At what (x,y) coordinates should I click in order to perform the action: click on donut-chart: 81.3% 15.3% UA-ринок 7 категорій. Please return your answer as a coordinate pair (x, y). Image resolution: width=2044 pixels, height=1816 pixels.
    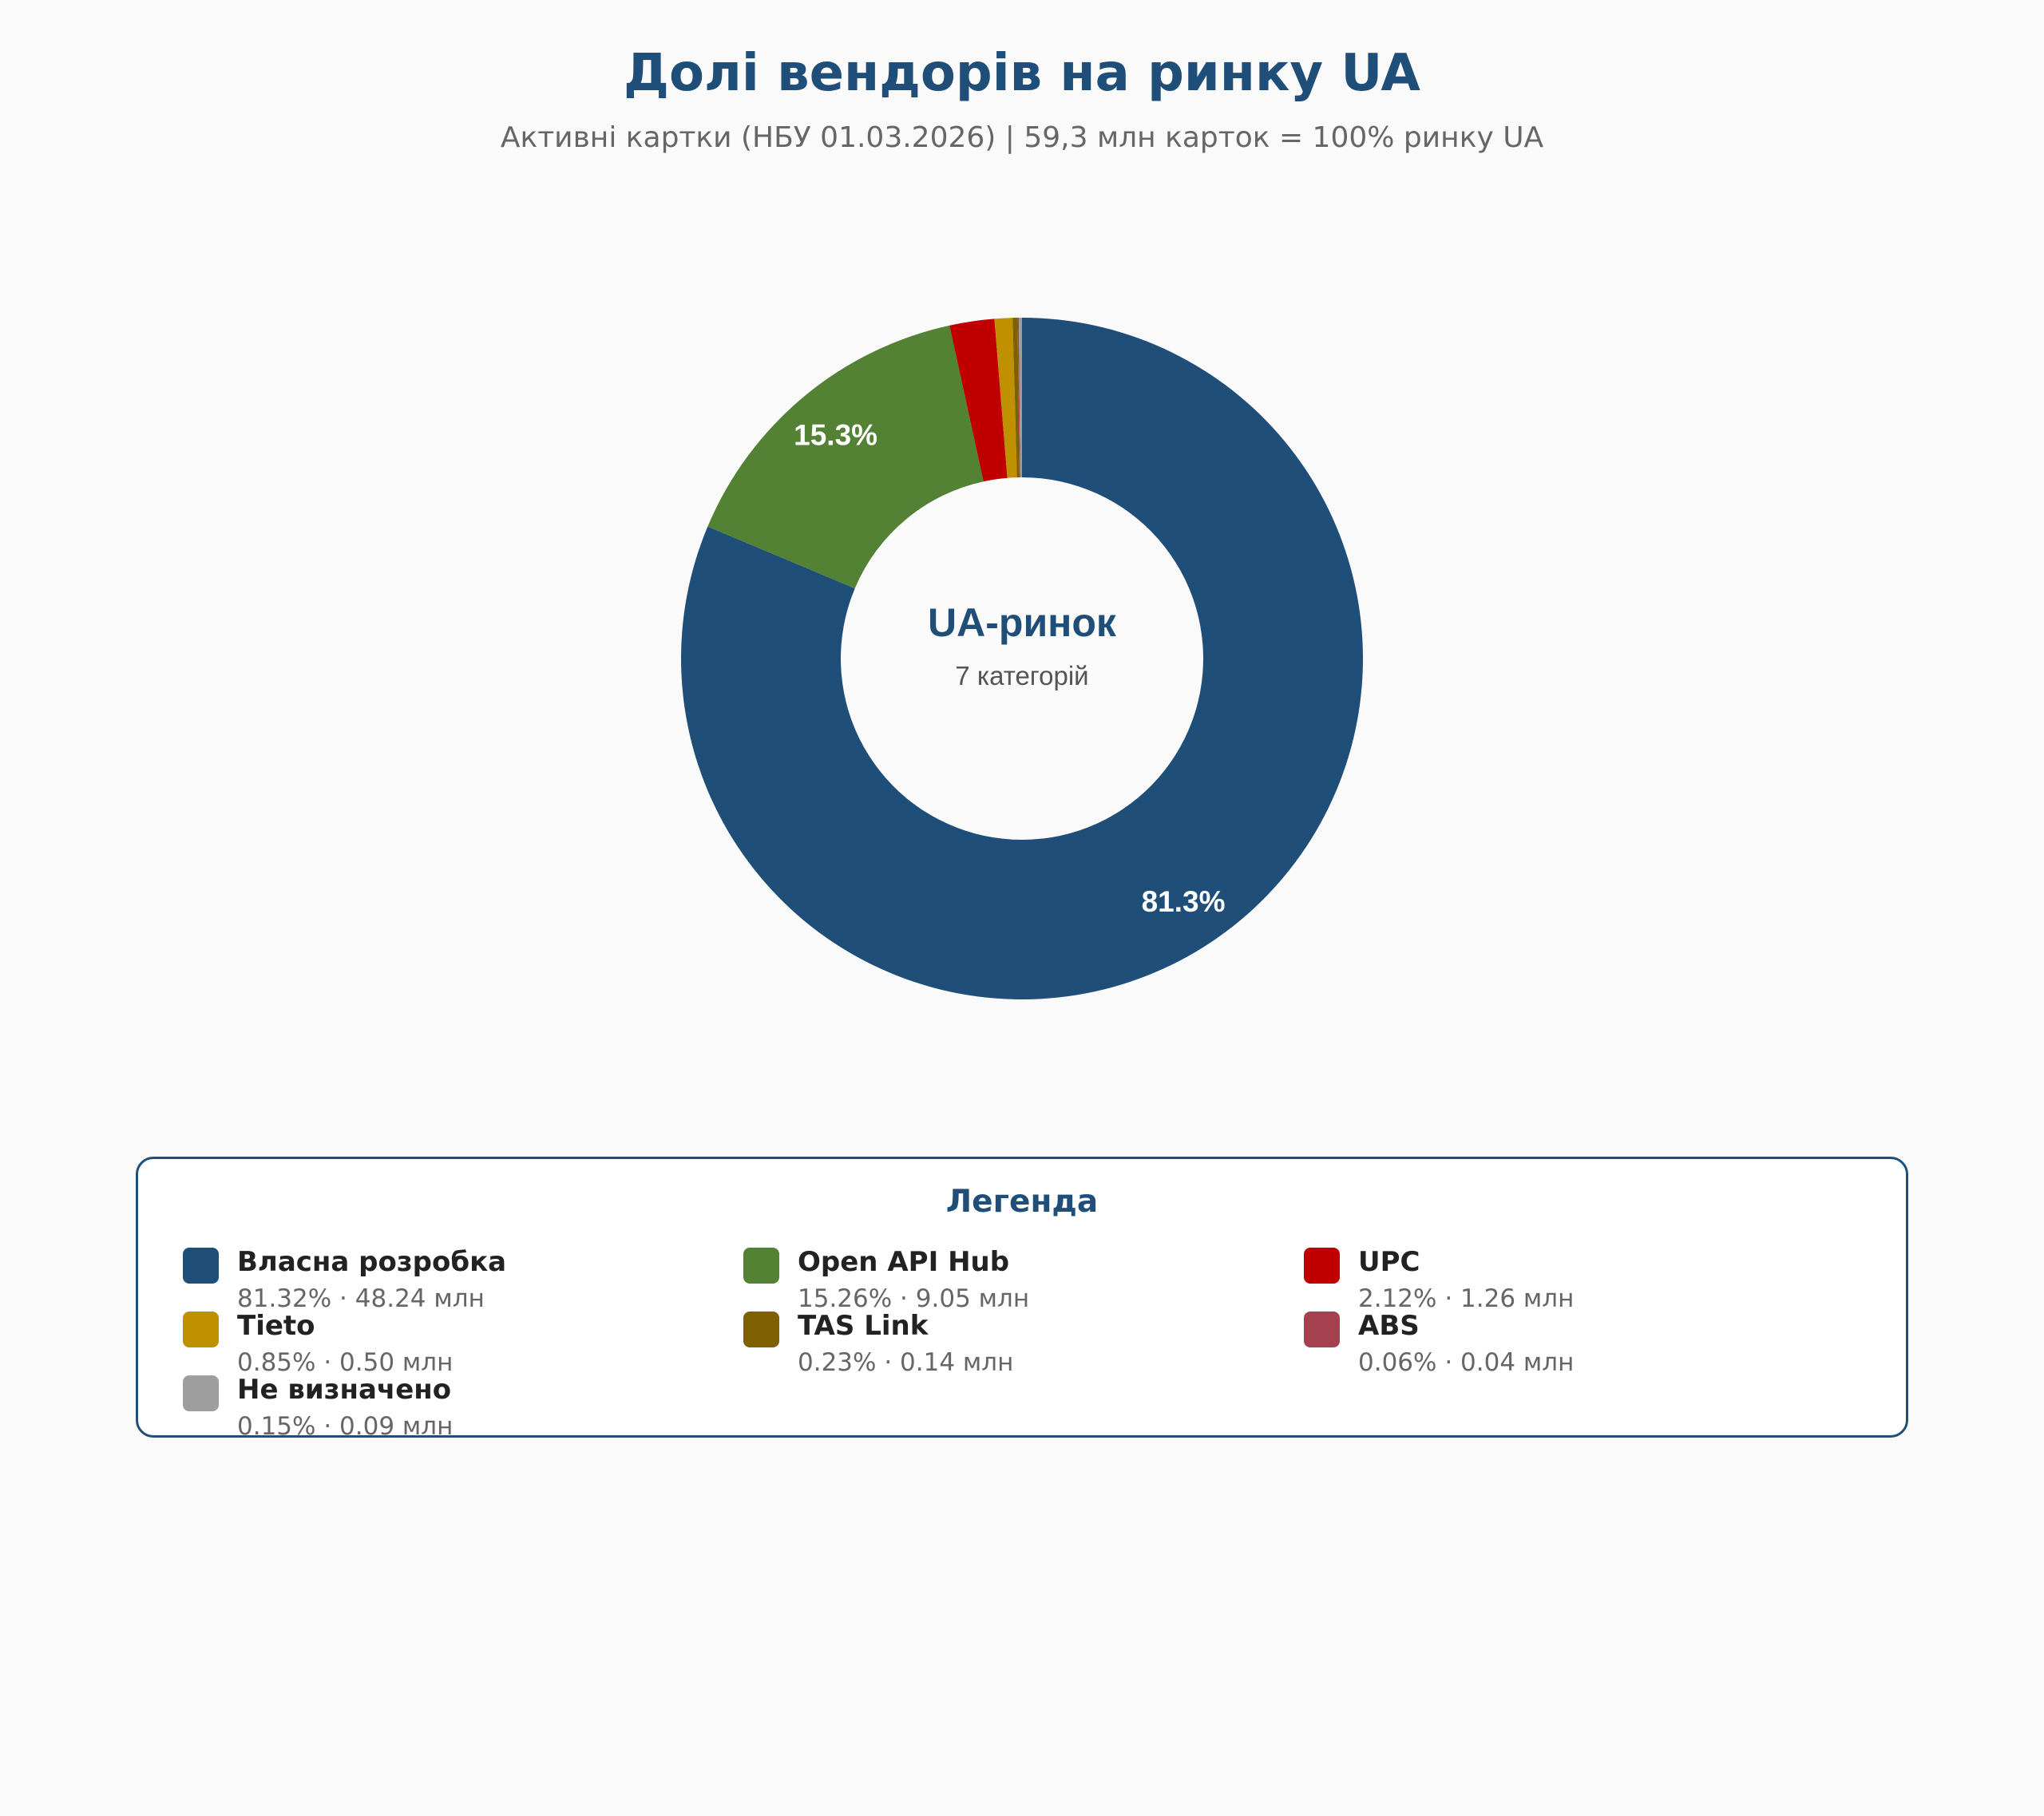
    Looking at the image, I should click on (1021, 658).